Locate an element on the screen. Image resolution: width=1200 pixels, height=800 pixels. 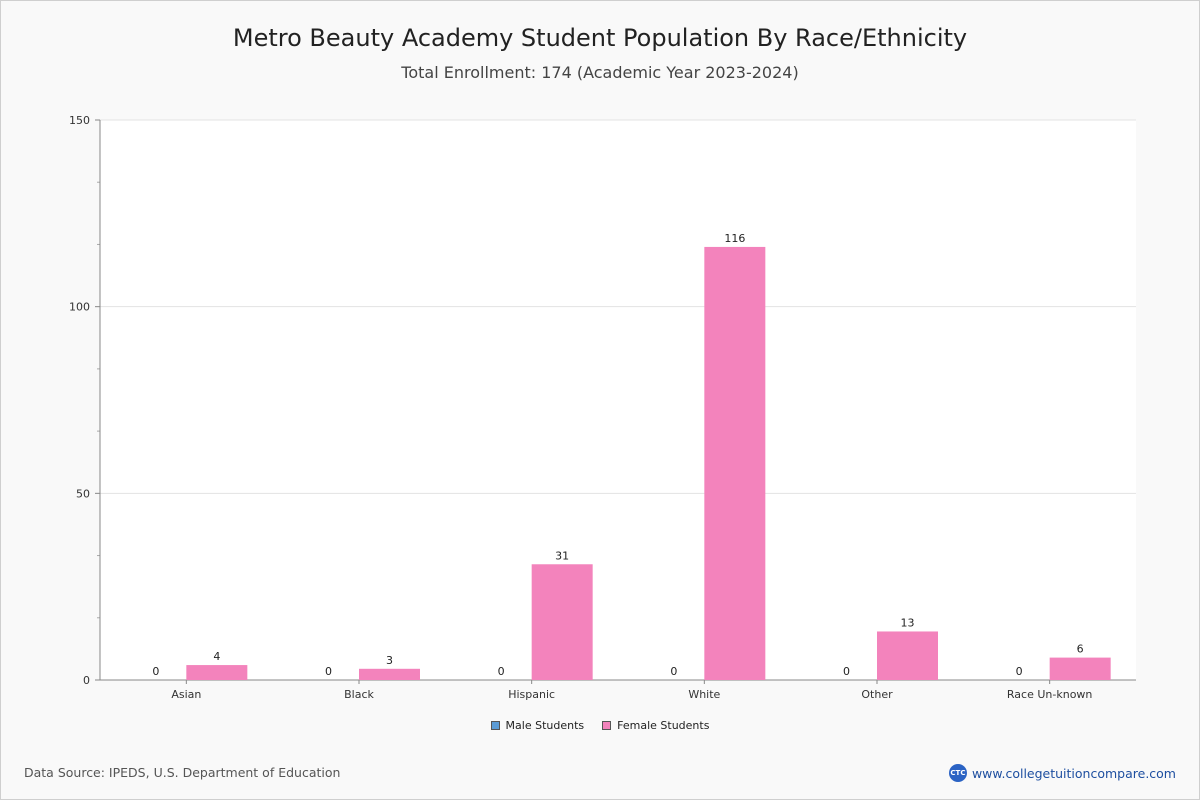
legend-item-male: Male Students is located at coordinates (537, 725).